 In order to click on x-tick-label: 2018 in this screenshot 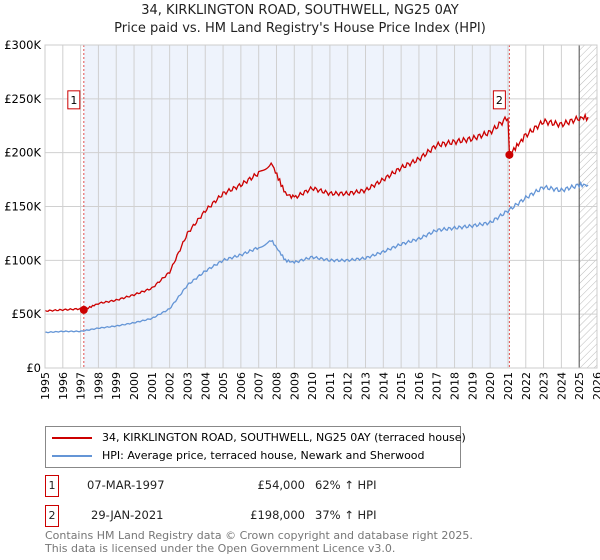, I will do `click(455, 386)`.